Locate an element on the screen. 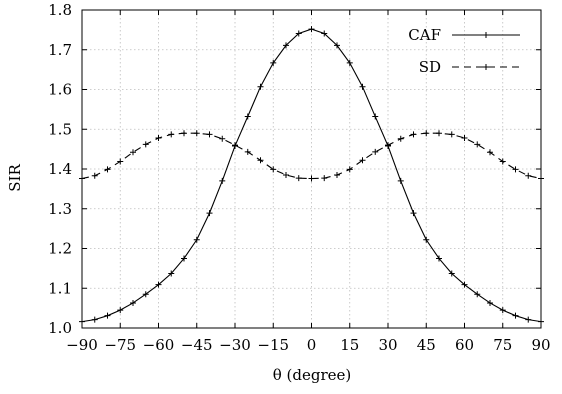 The width and height of the screenshot is (562, 394). y-tick-label: 1.7 is located at coordinates (60, 50).